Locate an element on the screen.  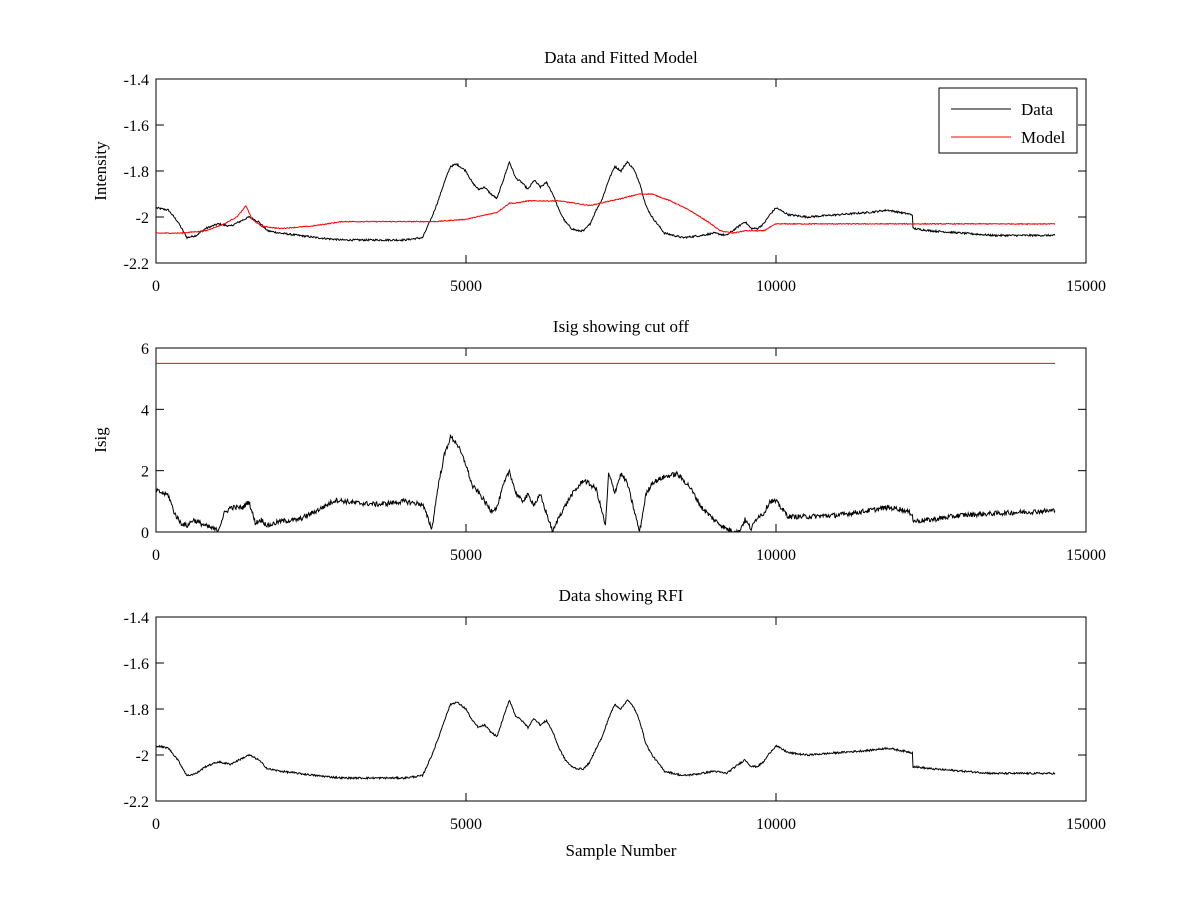
model-line is located at coordinates (606, 213).